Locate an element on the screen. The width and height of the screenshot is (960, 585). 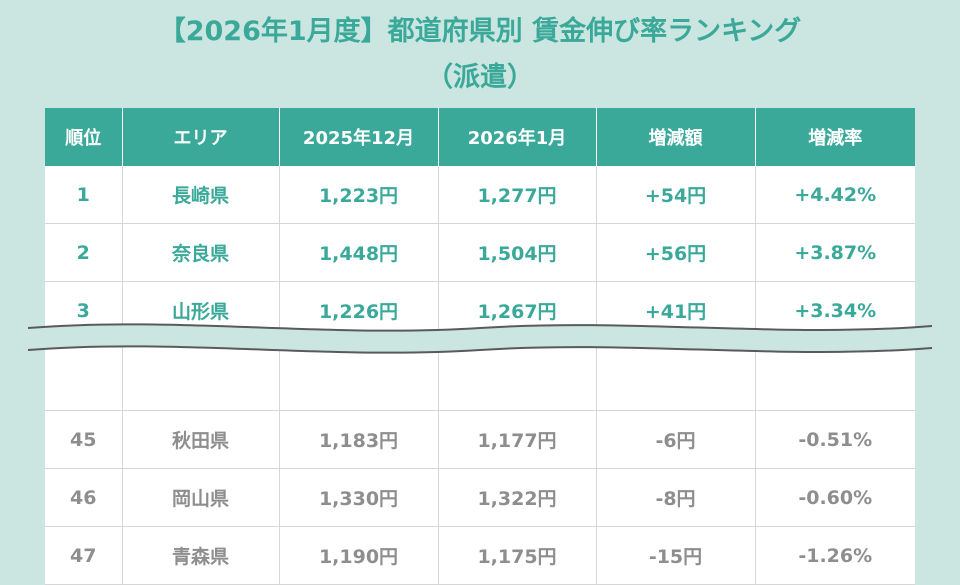
table-row: 45 秋田県 1,183円 1,177円 -6円 -0.51% is located at coordinates (480, 439).